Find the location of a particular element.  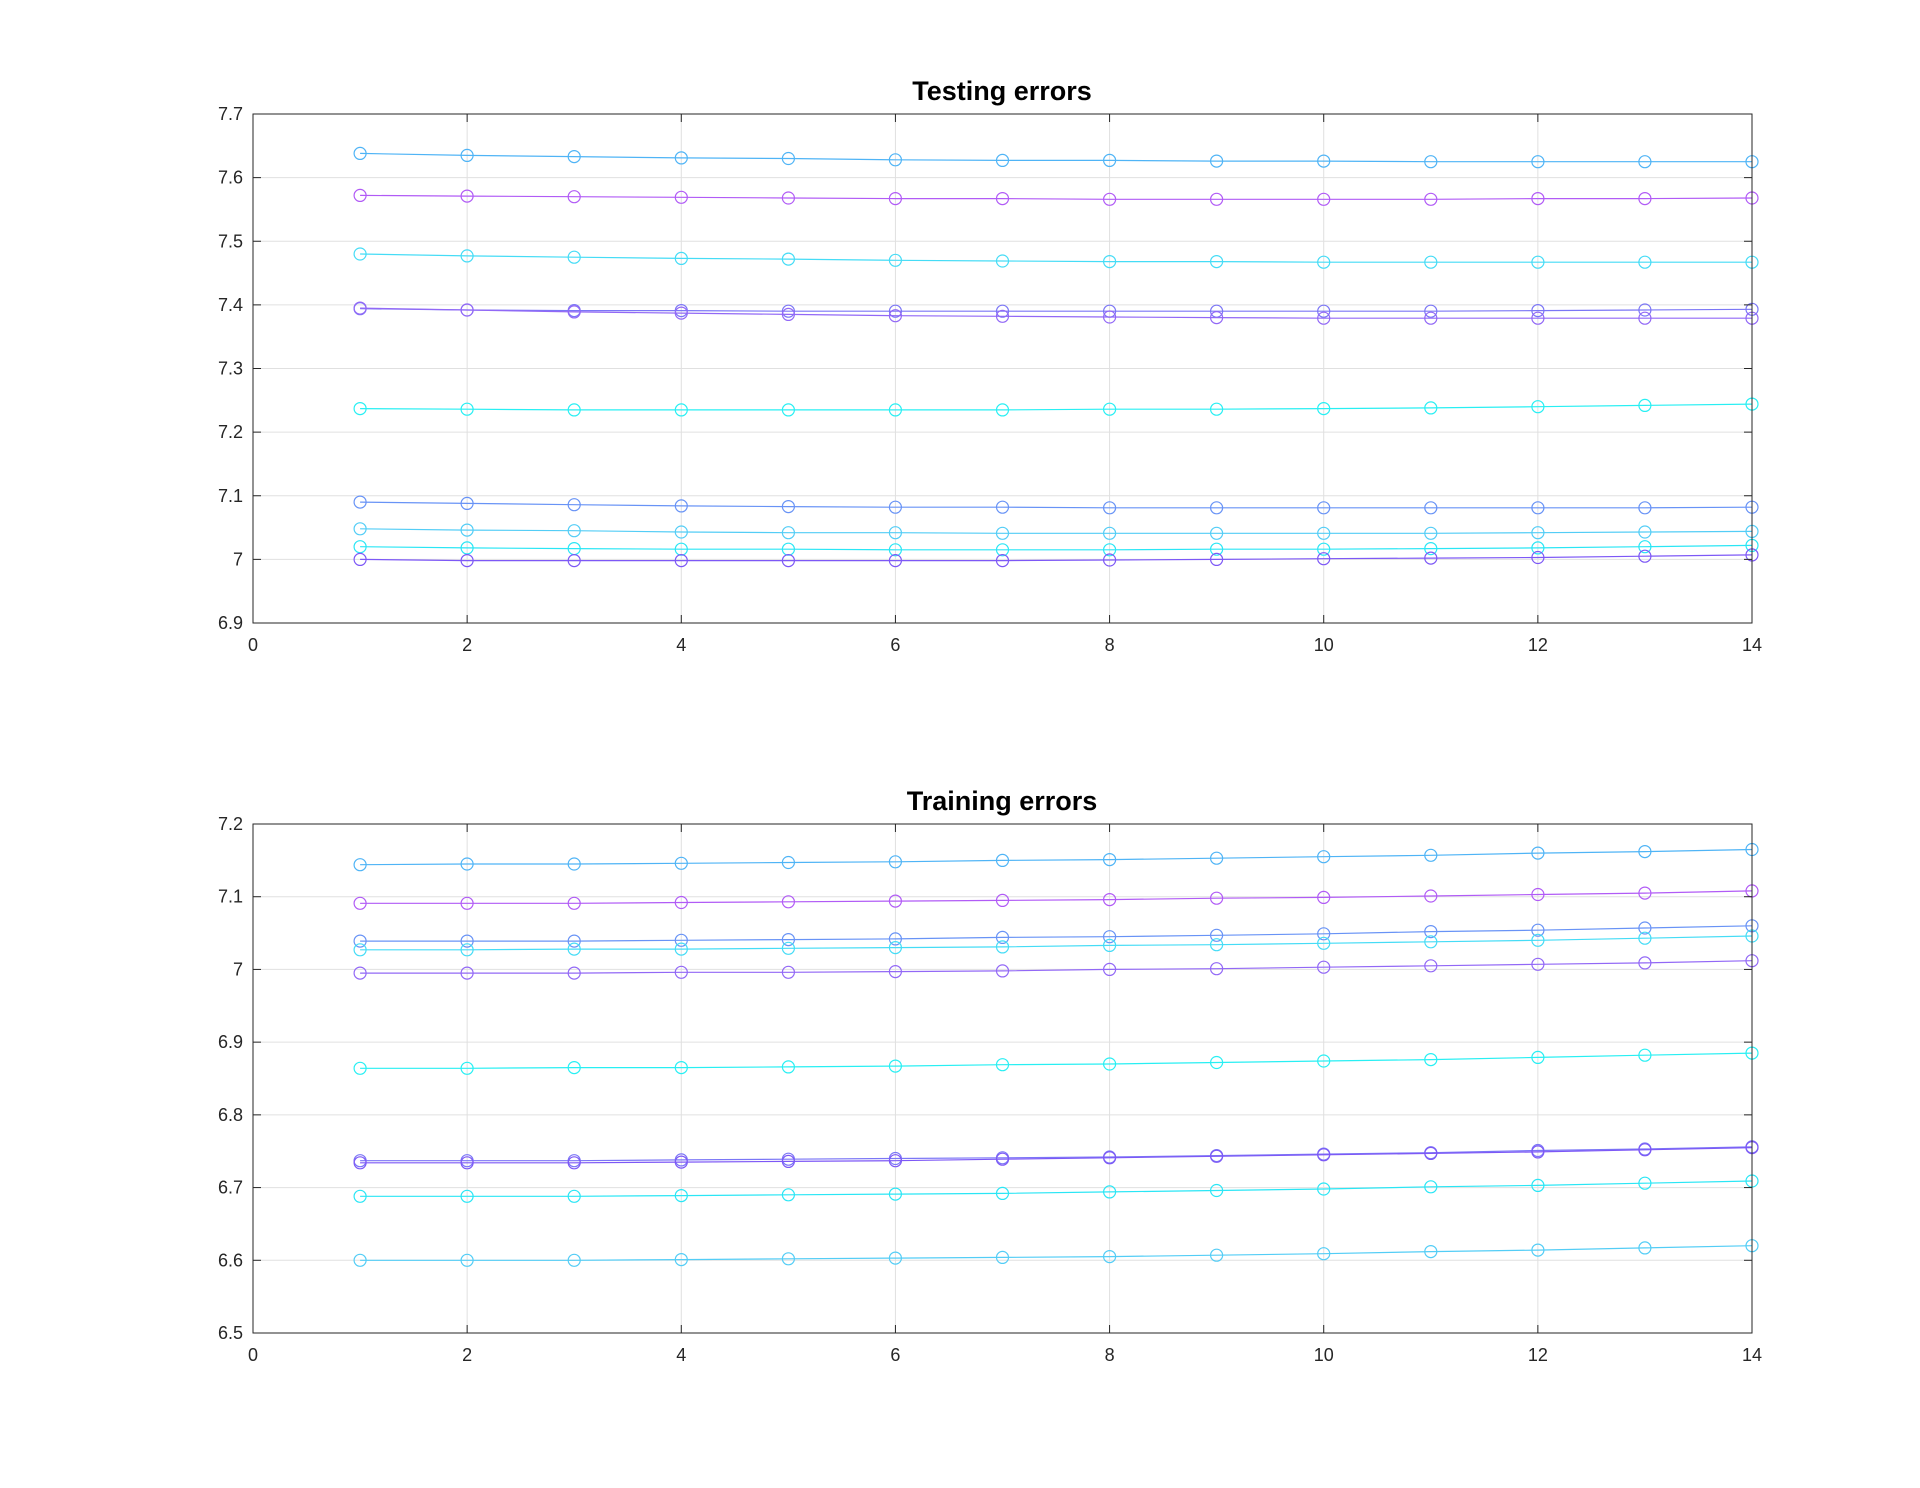

plot-title: Testing errors is located at coordinates (1002, 91).